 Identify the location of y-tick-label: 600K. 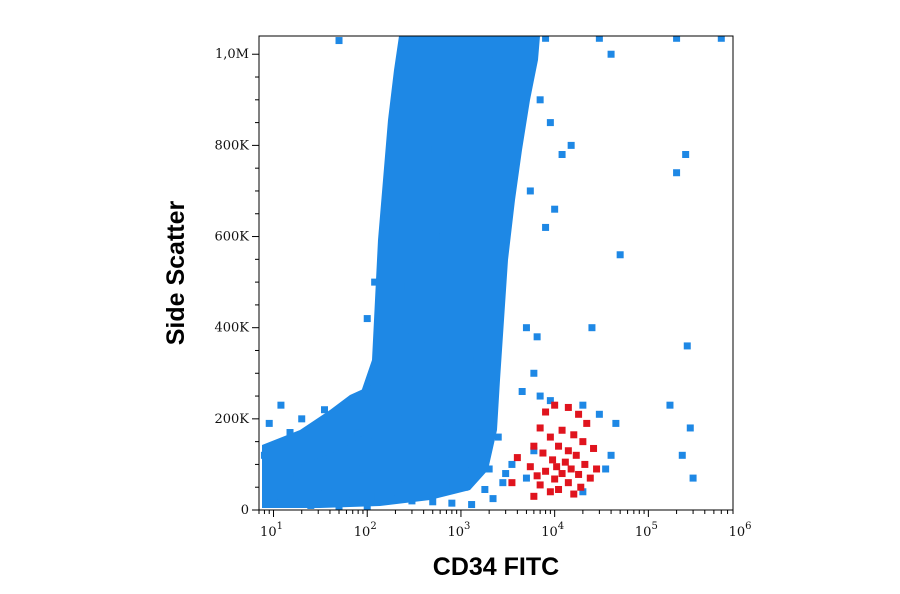
(231, 237).